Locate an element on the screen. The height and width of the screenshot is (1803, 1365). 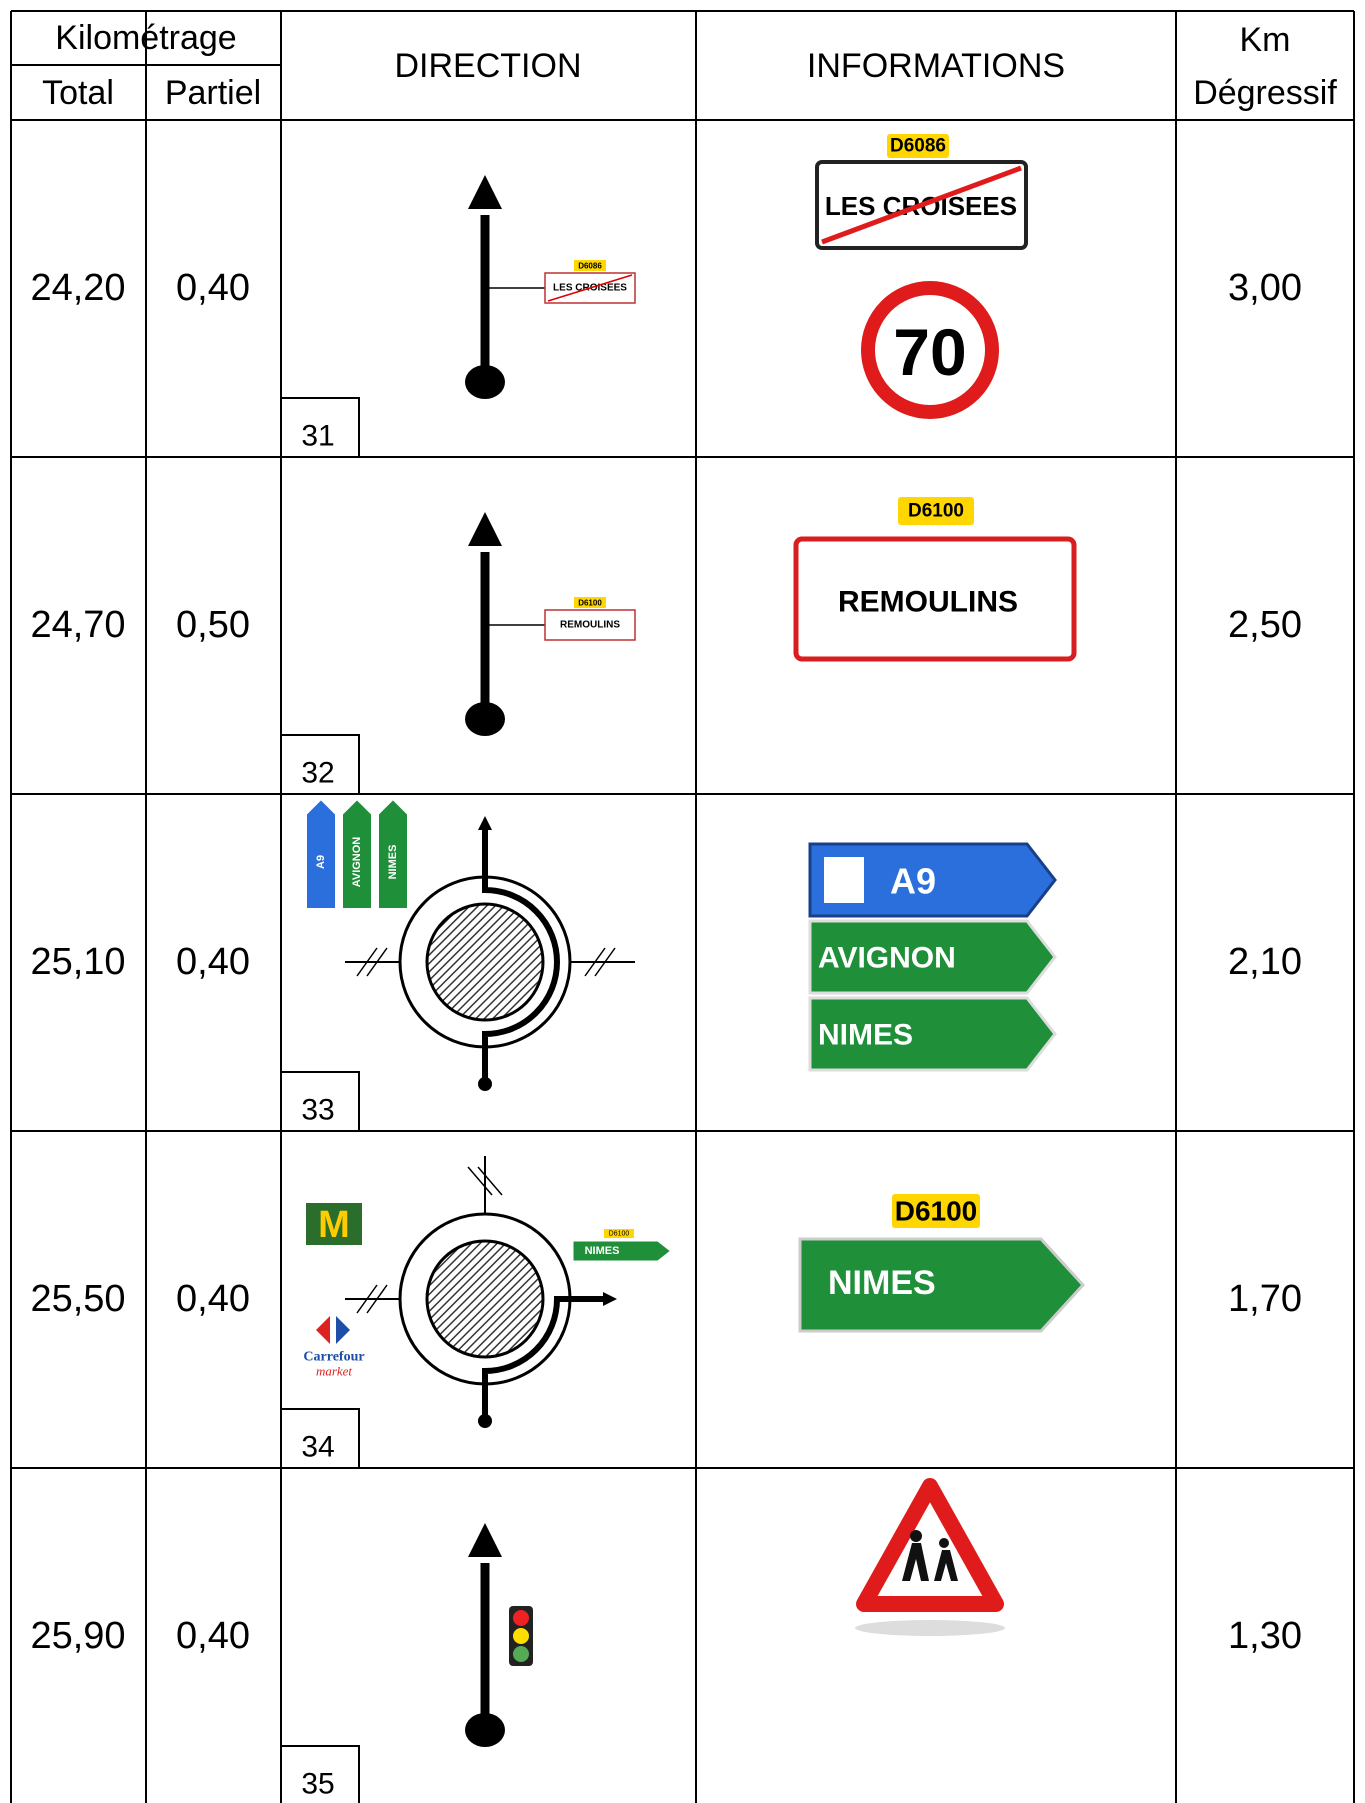
header-partiel: Partiel is located at coordinates (213, 93).